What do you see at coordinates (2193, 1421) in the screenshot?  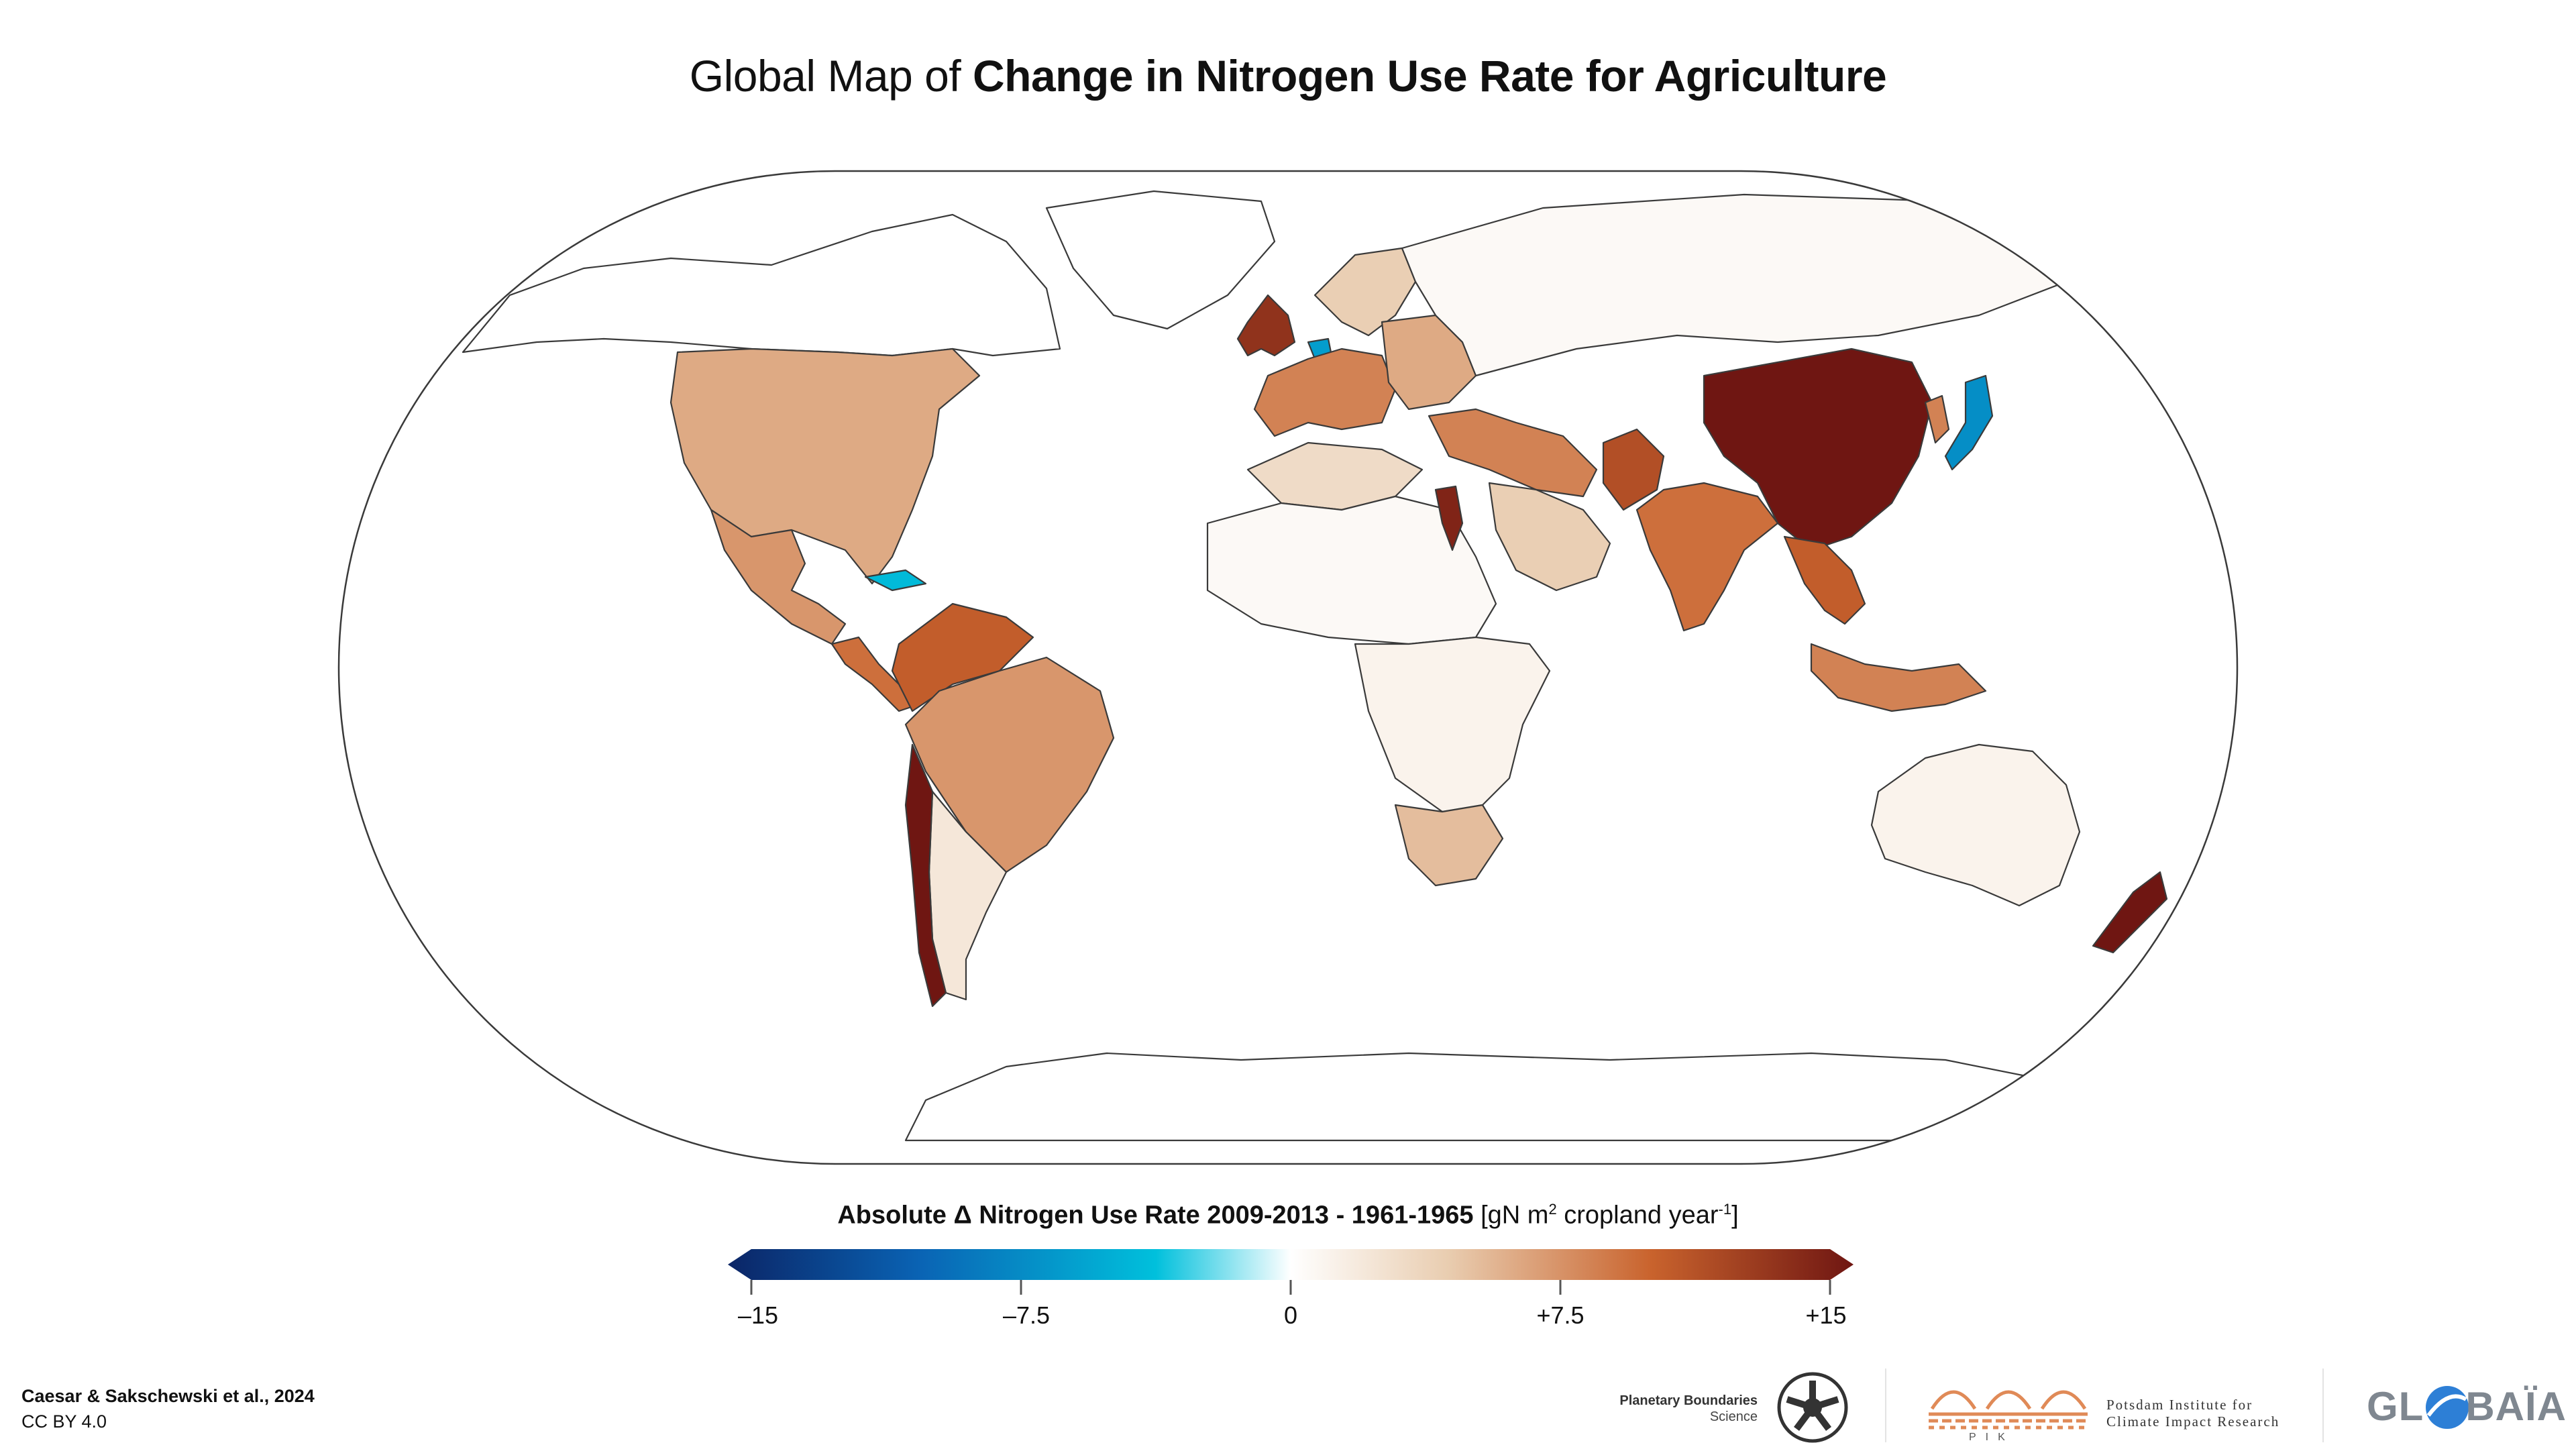 I see `pik-line2: Climate Impact Research` at bounding box center [2193, 1421].